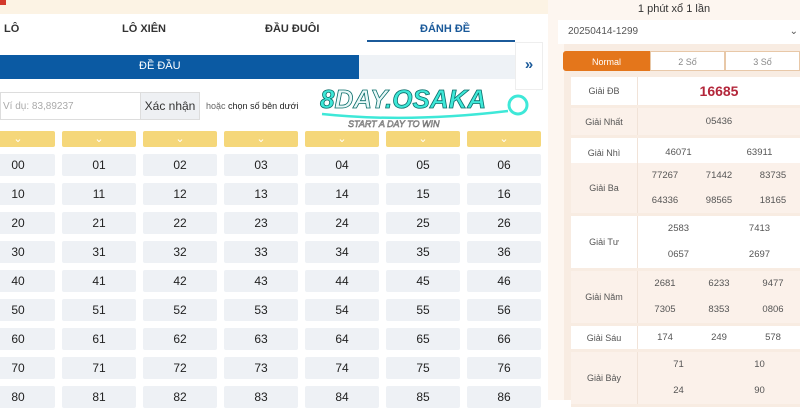  Describe the element at coordinates (504, 223) in the screenshot. I see `number-cell: 26` at that location.